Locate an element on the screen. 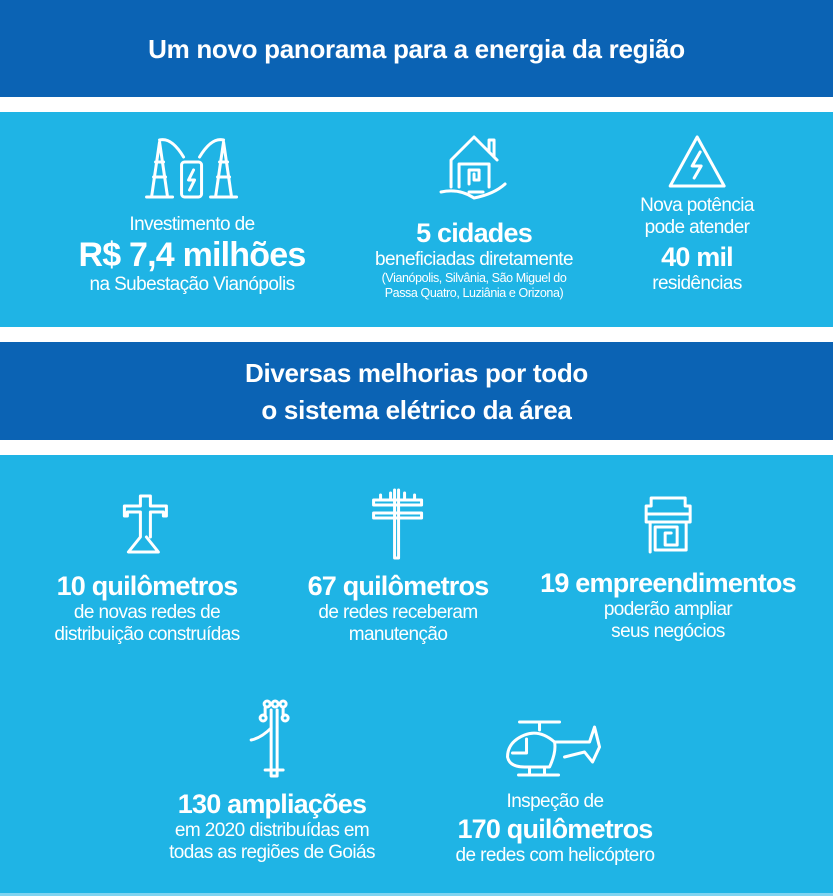  power-label-3: residências is located at coordinates (697, 283).